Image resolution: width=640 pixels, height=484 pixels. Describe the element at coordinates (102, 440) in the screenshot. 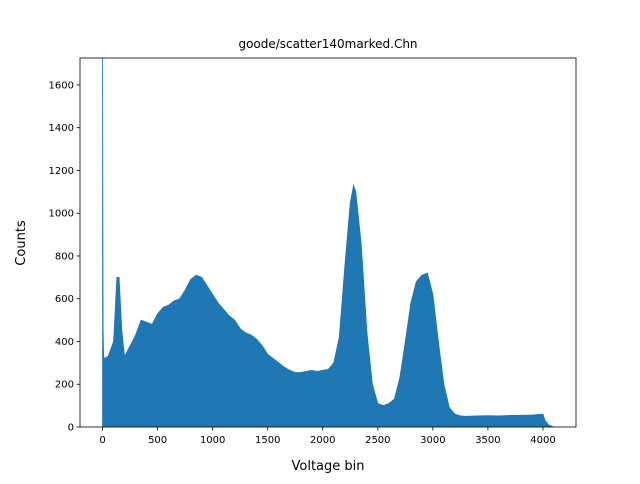

I see `x-tick-label: 0` at that location.